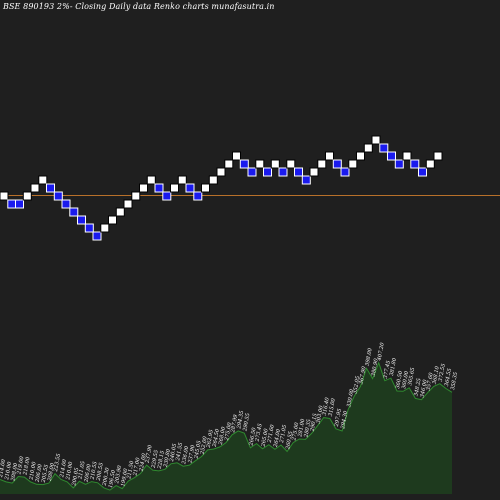  I want to click on volume-label: 271.05, so click(283, 434).